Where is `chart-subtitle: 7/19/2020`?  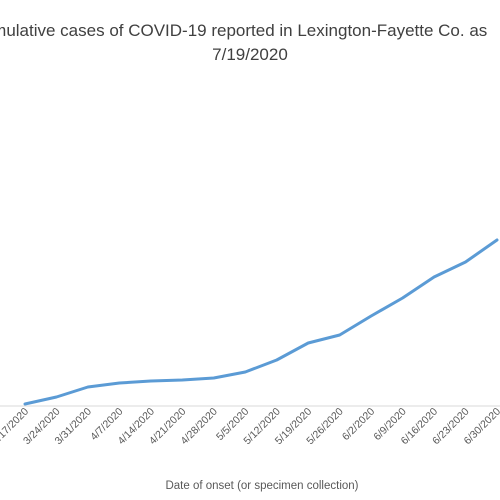 chart-subtitle: 7/19/2020 is located at coordinates (250, 54).